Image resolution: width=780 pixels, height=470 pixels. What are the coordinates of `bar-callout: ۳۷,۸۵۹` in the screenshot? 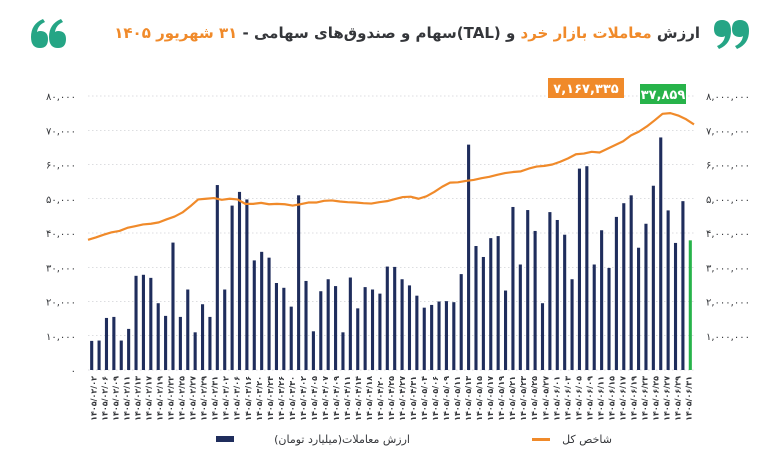 It's located at (663, 94).